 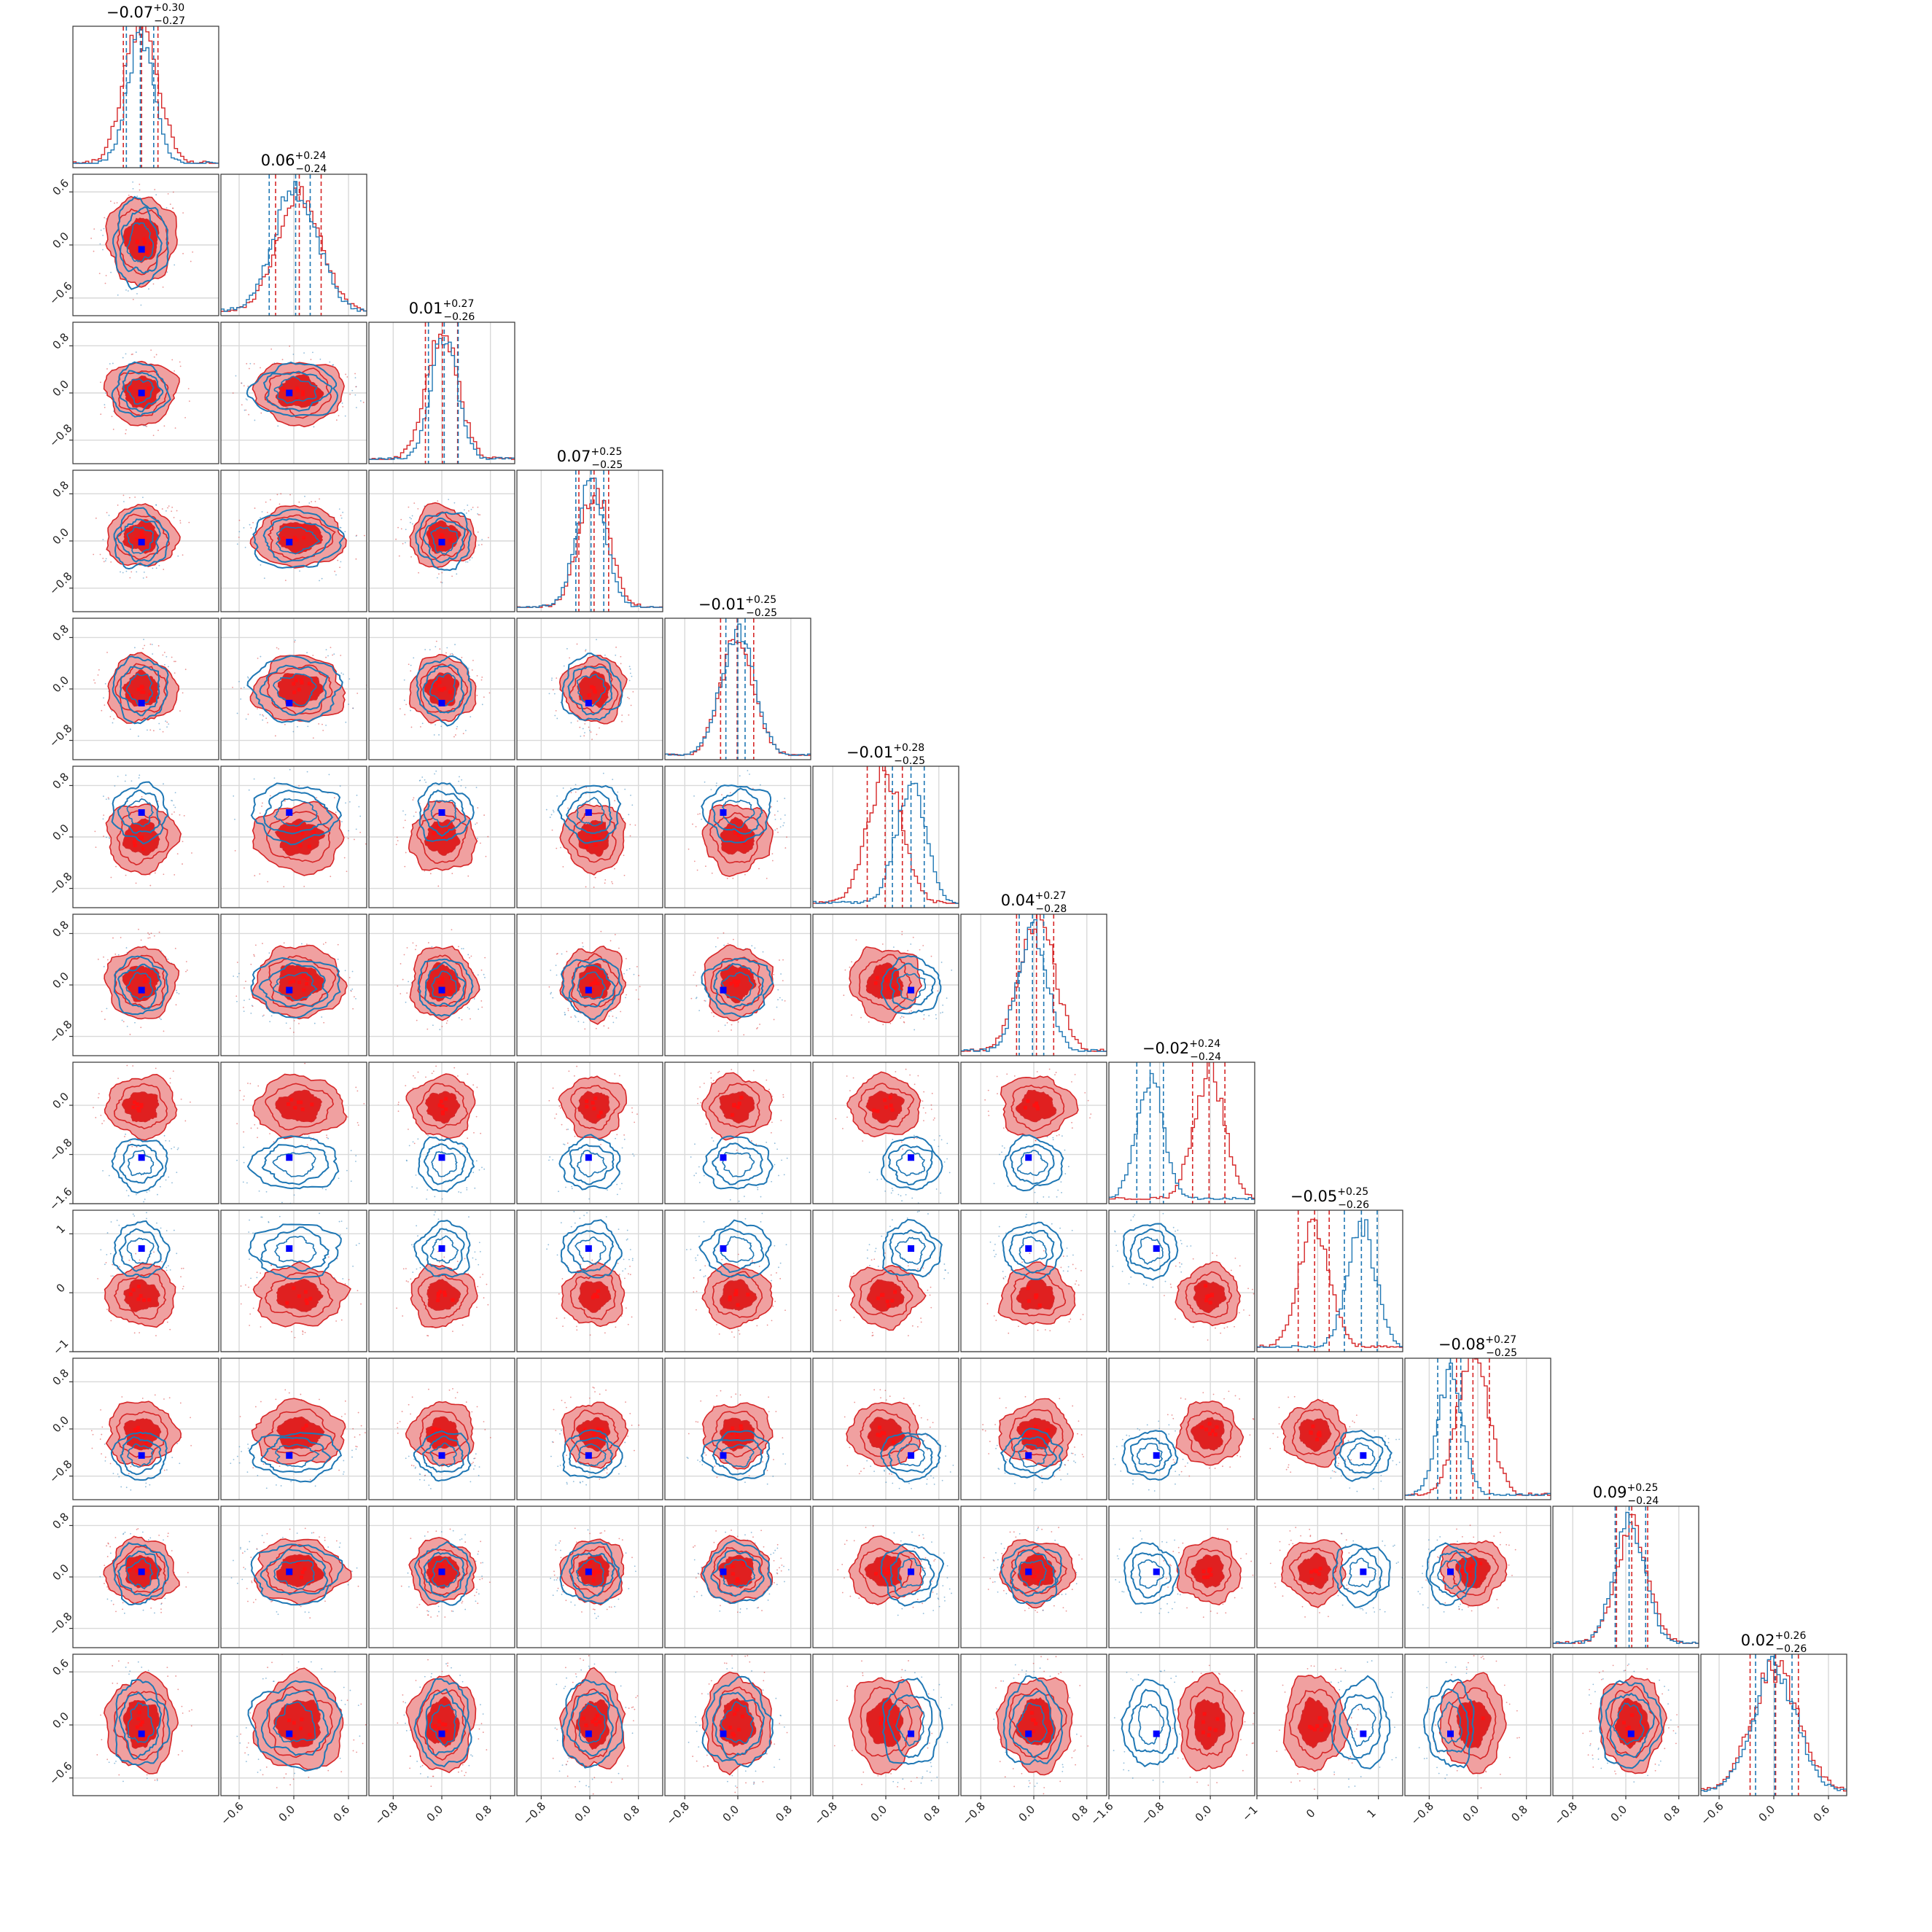 I want to click on x-tick-label: 0.0, so click(x=583, y=1814).